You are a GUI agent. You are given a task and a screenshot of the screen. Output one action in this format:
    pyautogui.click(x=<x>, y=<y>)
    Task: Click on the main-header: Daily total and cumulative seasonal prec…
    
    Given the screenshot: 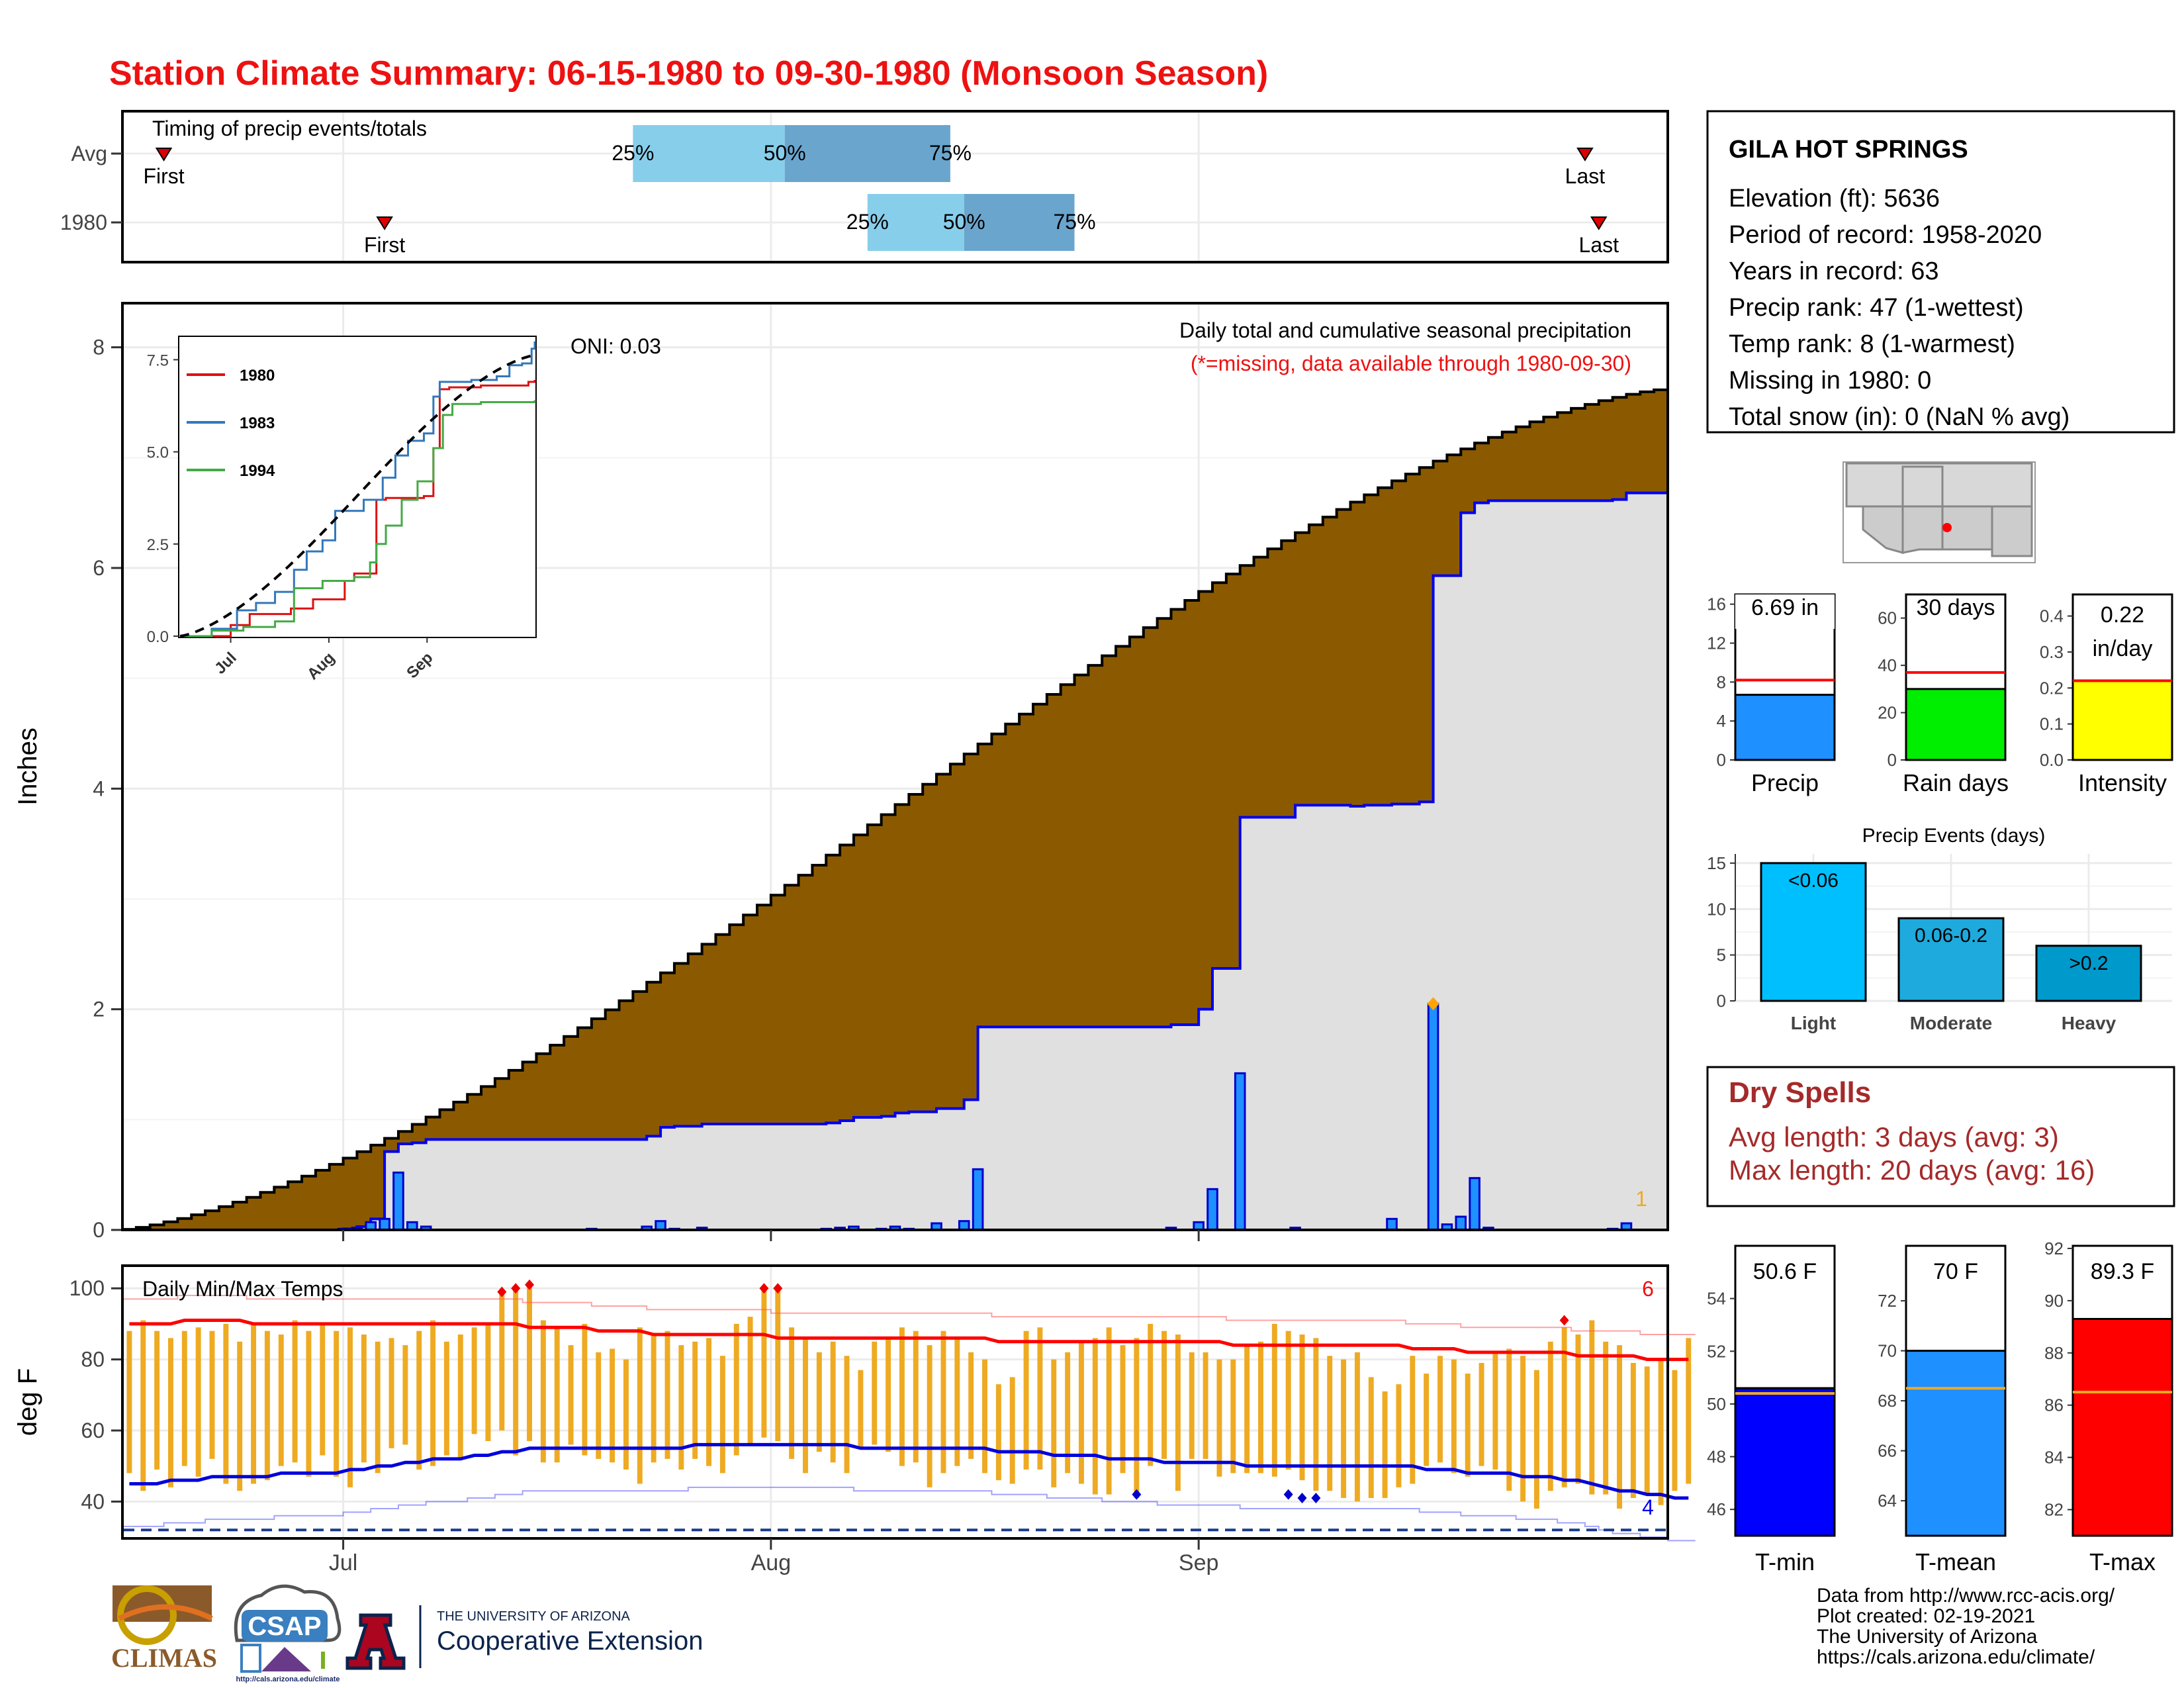 What is the action you would take?
    pyautogui.click(x=1405, y=330)
    